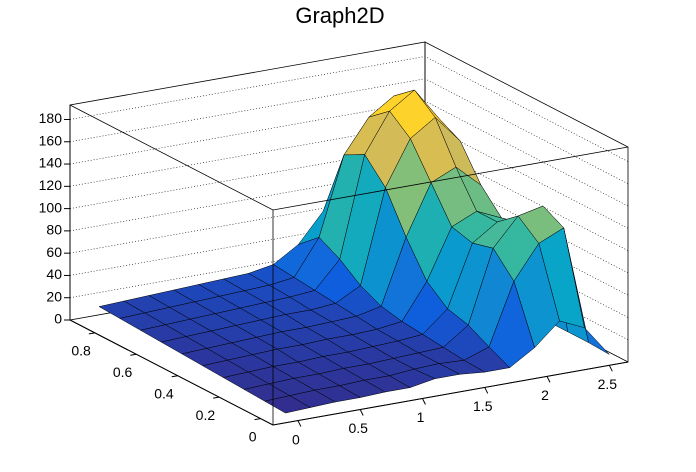 This screenshot has width=696, height=472. What do you see at coordinates (253, 436) in the screenshot?
I see `y-tick-label: 0` at bounding box center [253, 436].